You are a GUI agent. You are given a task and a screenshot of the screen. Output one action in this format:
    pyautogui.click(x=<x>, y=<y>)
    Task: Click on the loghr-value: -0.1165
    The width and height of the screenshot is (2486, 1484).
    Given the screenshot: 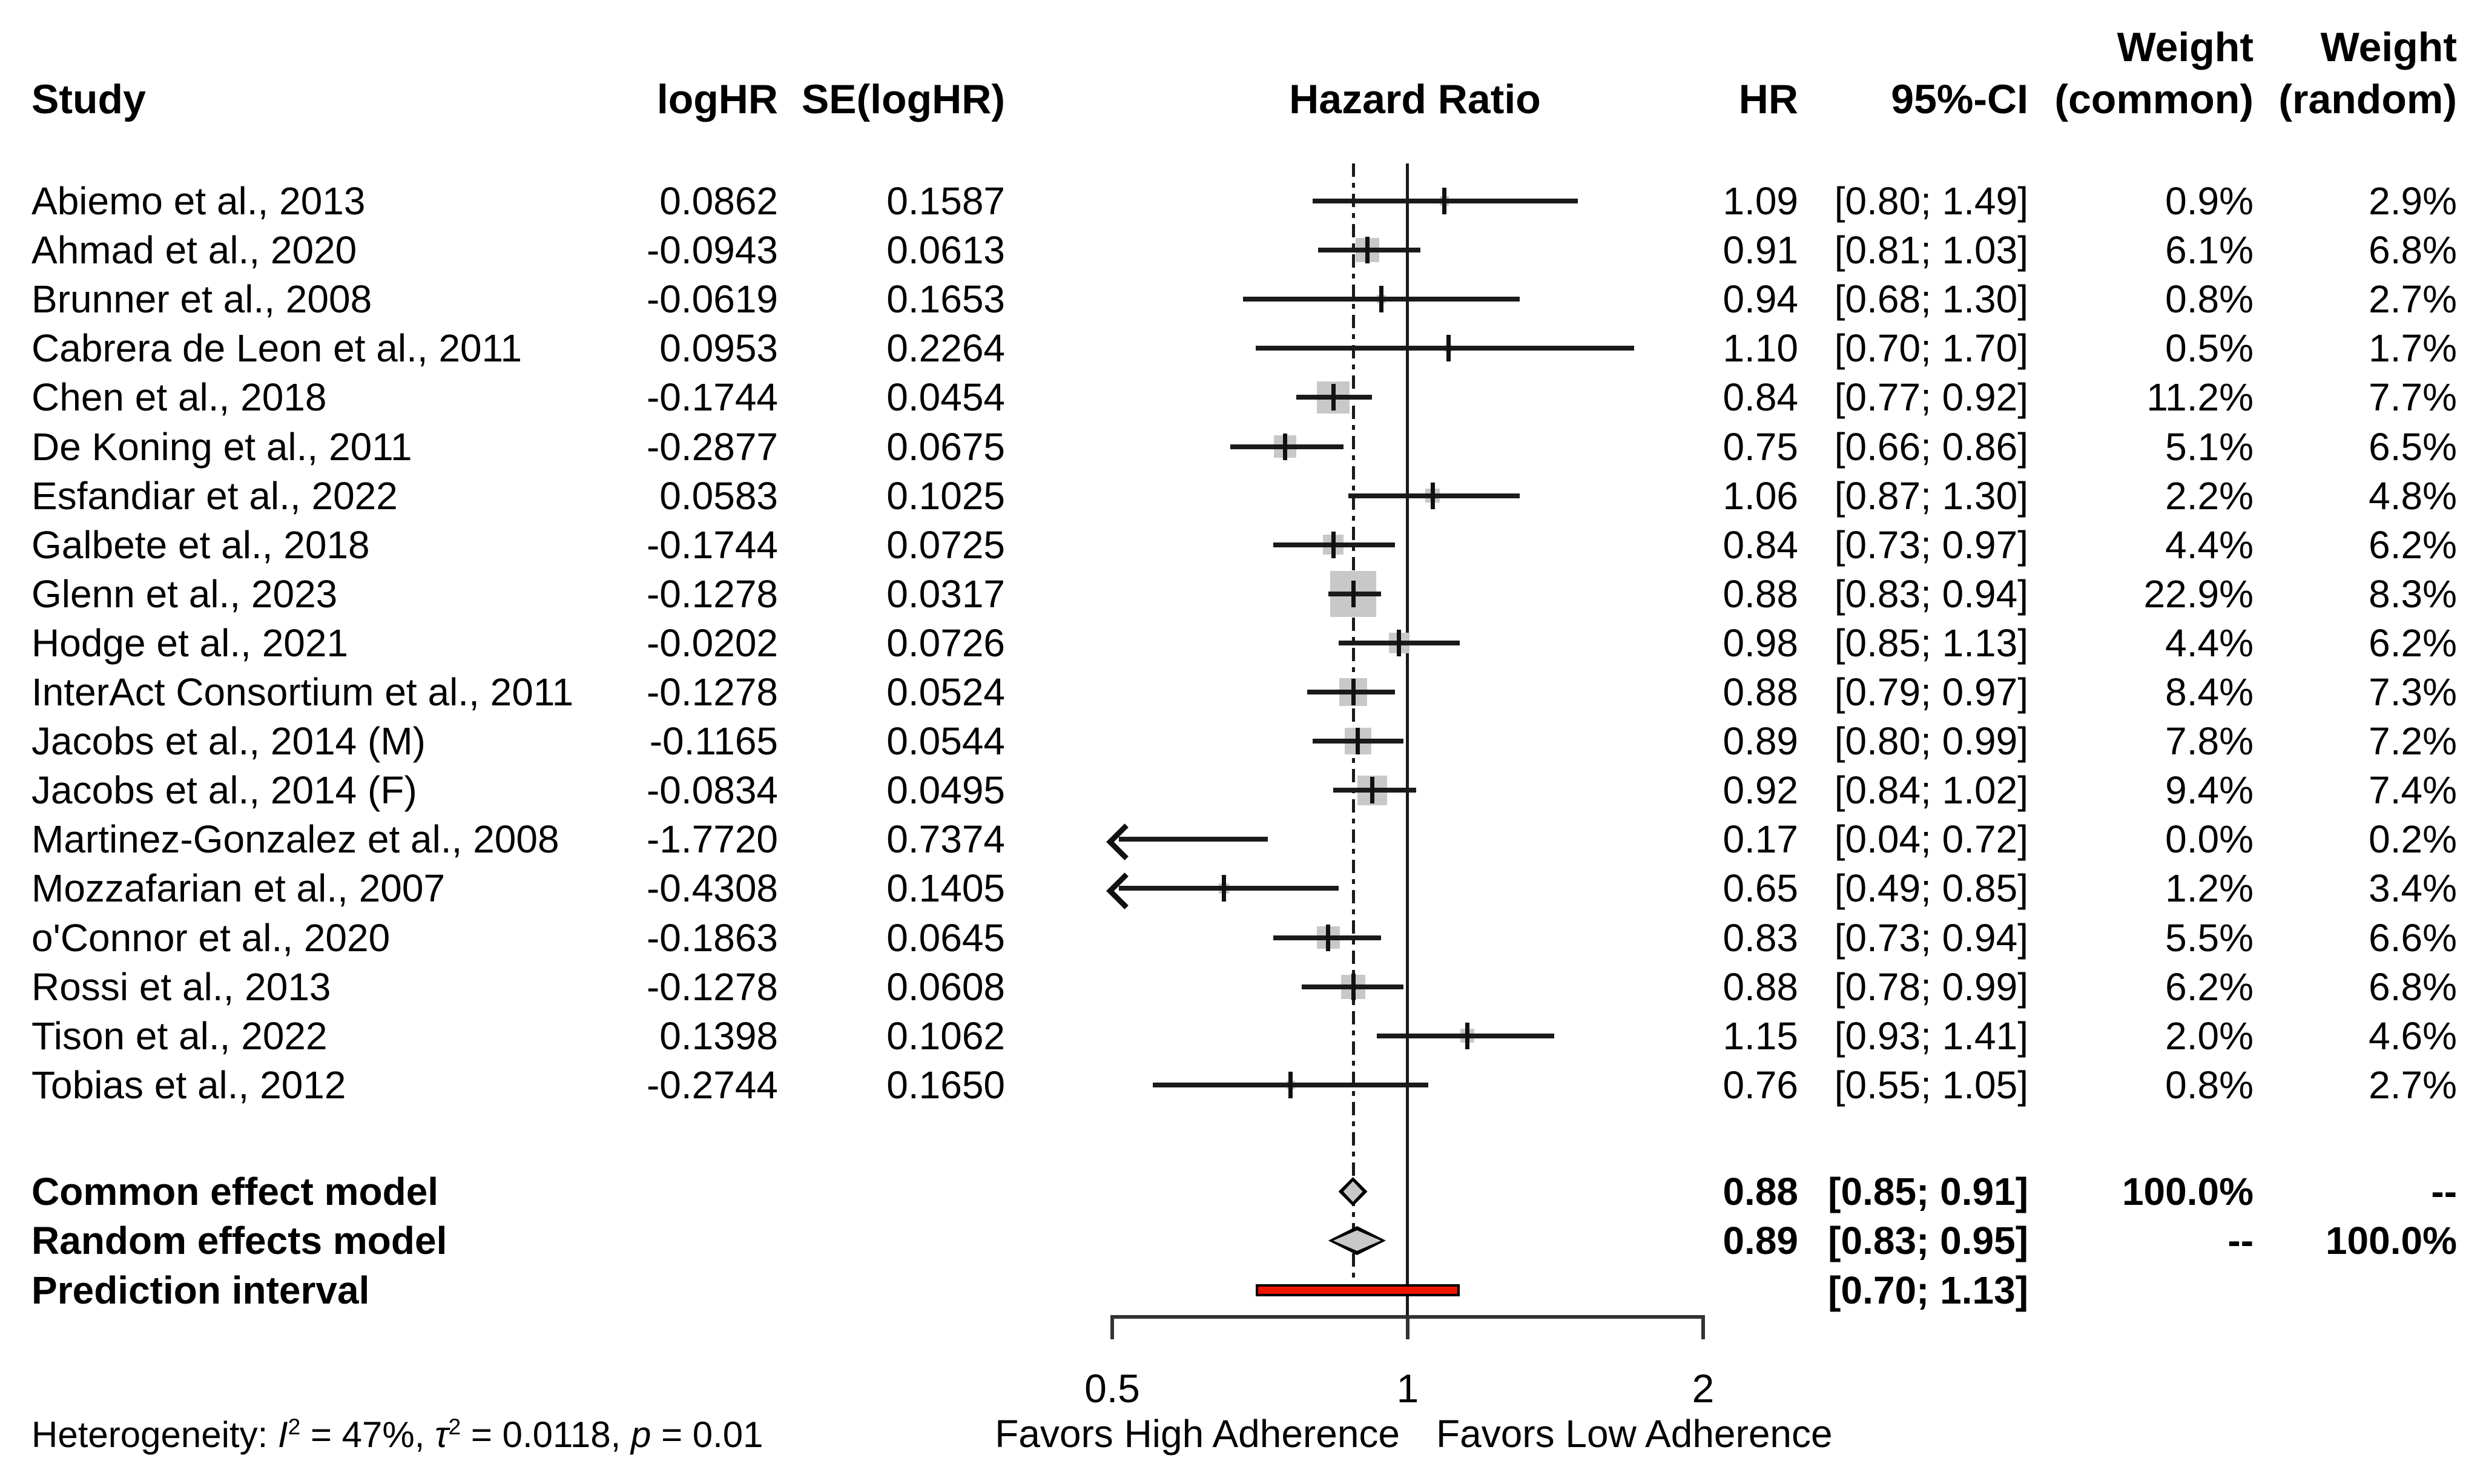 What is the action you would take?
    pyautogui.click(x=713, y=741)
    